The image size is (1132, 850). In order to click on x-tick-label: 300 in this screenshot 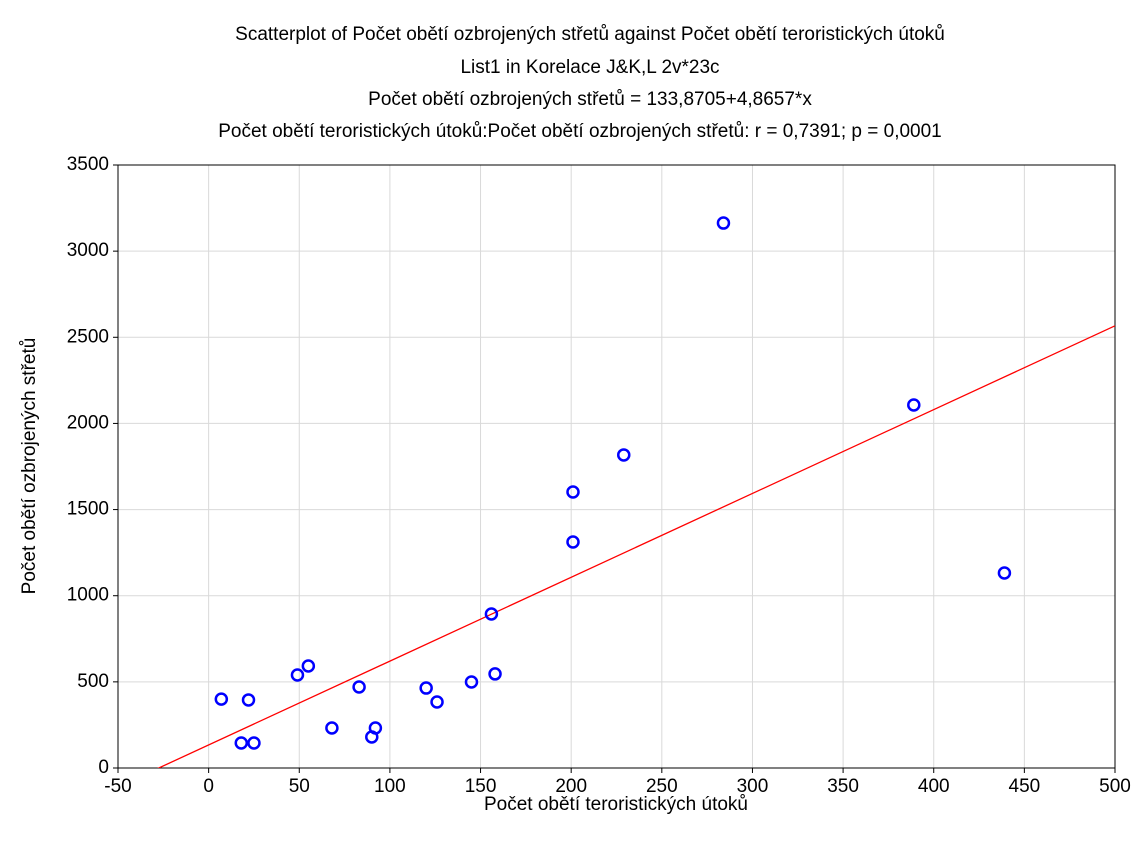, I will do `click(753, 786)`.